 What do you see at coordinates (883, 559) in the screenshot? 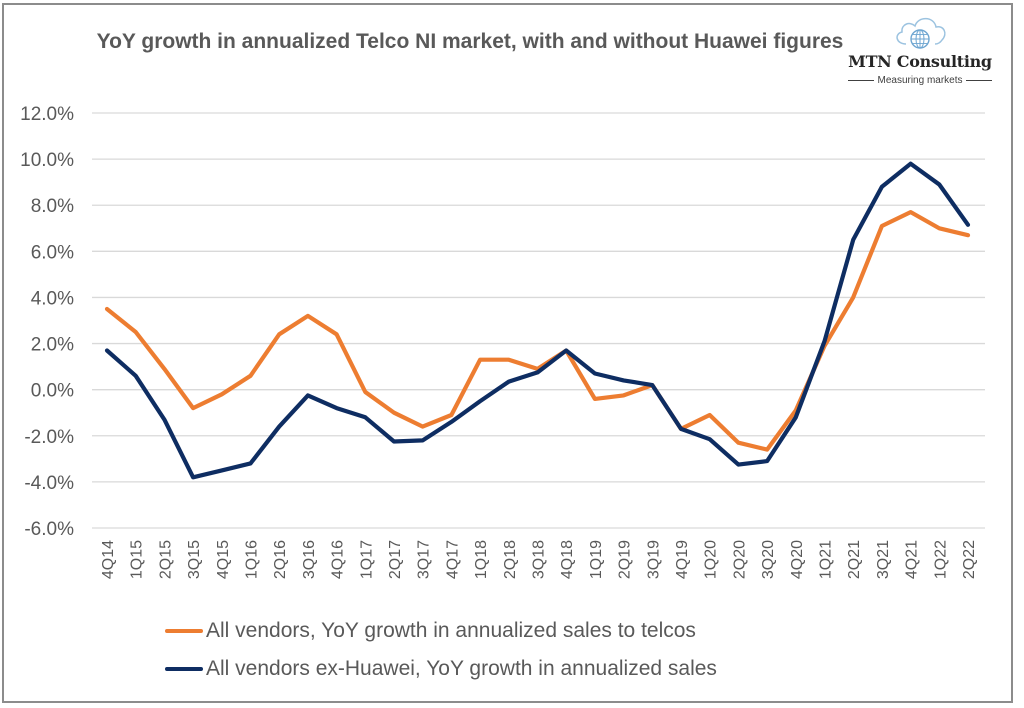
I see `x-tick-label: 3Q21` at bounding box center [883, 559].